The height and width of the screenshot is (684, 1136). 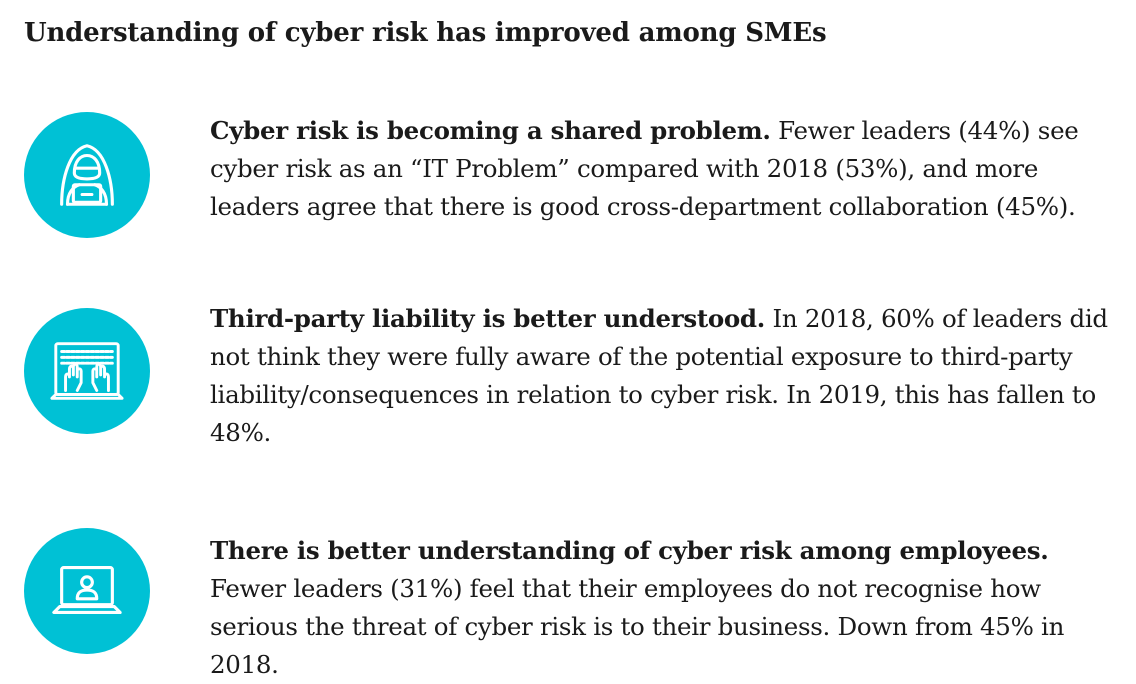 What do you see at coordinates (87, 591) in the screenshot?
I see `user-on-laptop-icon` at bounding box center [87, 591].